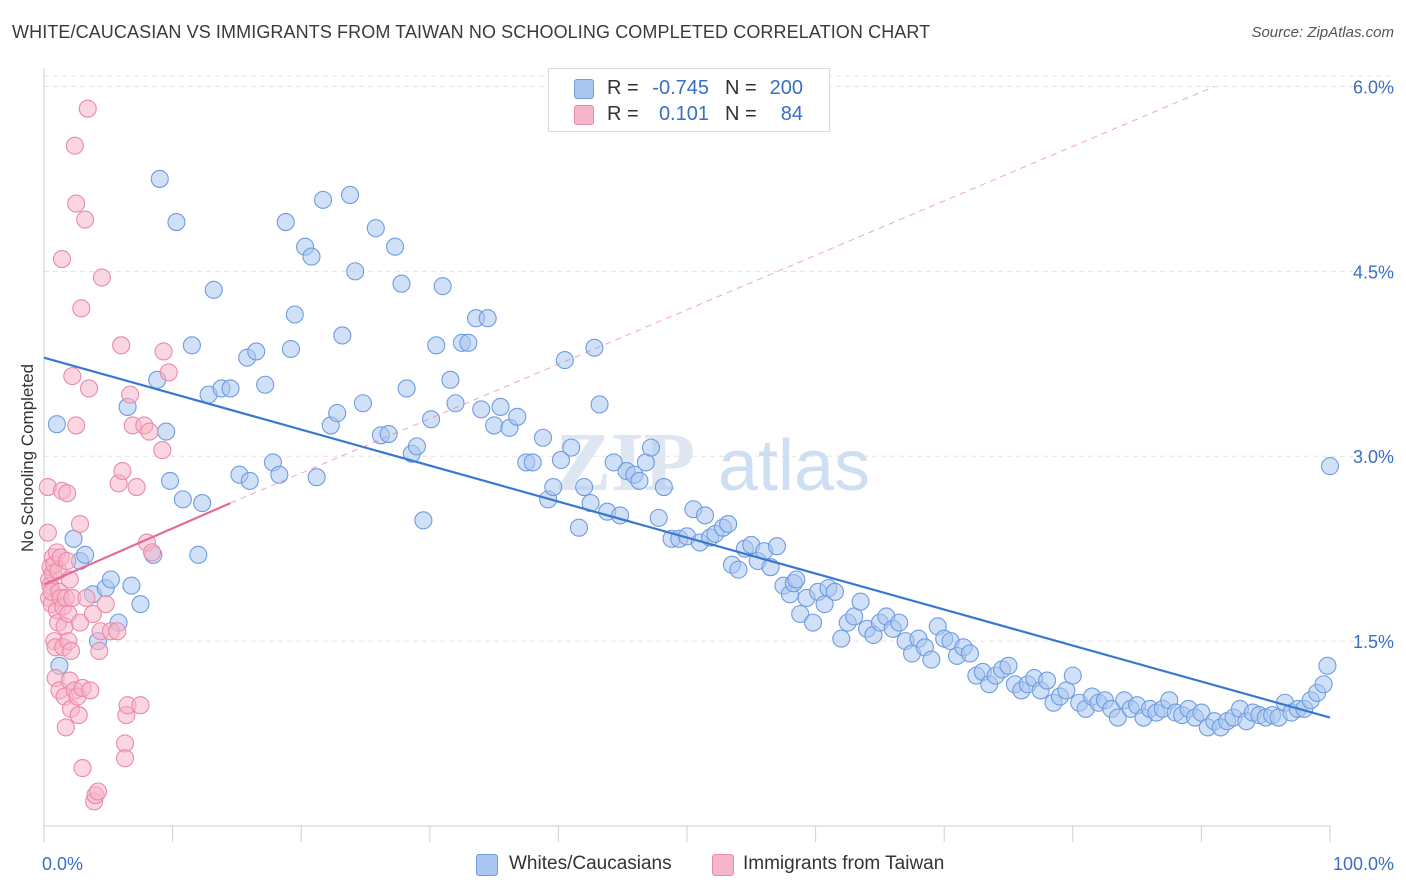  What do you see at coordinates (844, 863) in the screenshot?
I see `series-label-taiwan: Immigrants from Taiwan` at bounding box center [844, 863].